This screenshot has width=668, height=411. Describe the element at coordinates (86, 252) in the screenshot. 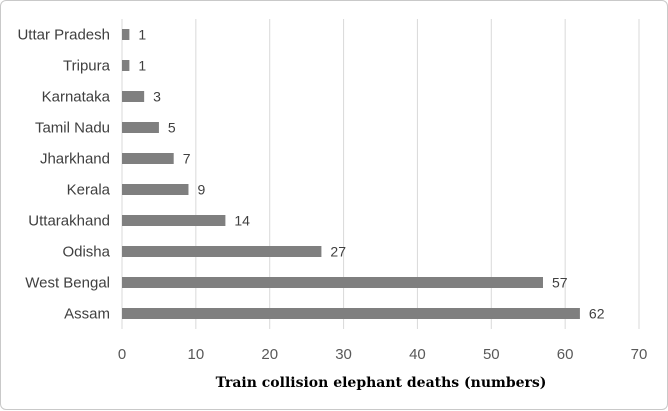

I see `category-label: Odisha` at that location.